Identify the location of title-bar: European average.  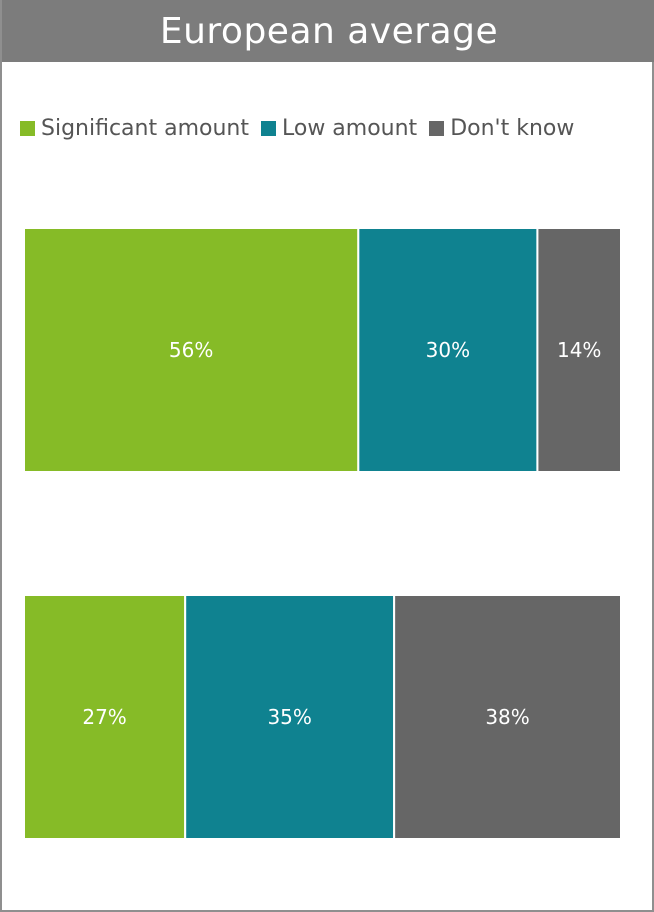
(328, 31).